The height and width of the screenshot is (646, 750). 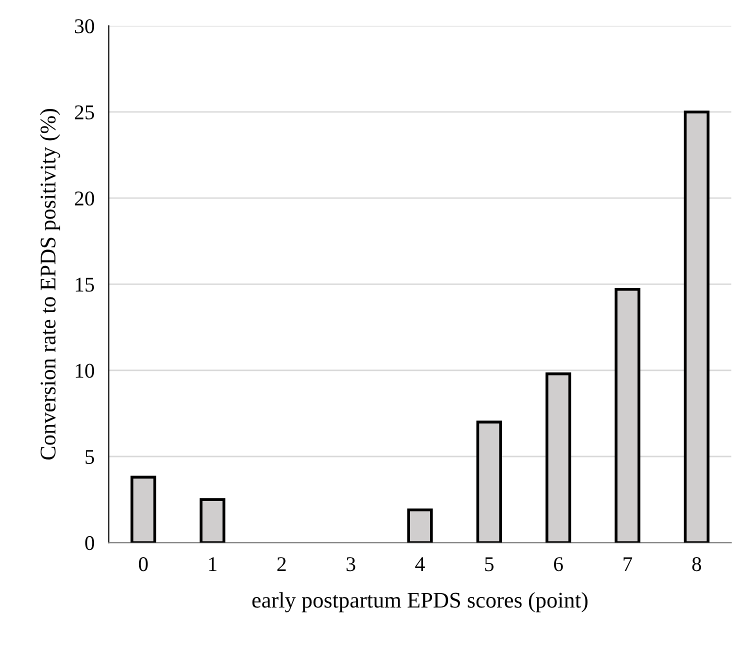 I want to click on y-axis-title: Conversion rate to EPDS positivity (%), so click(x=50, y=284).